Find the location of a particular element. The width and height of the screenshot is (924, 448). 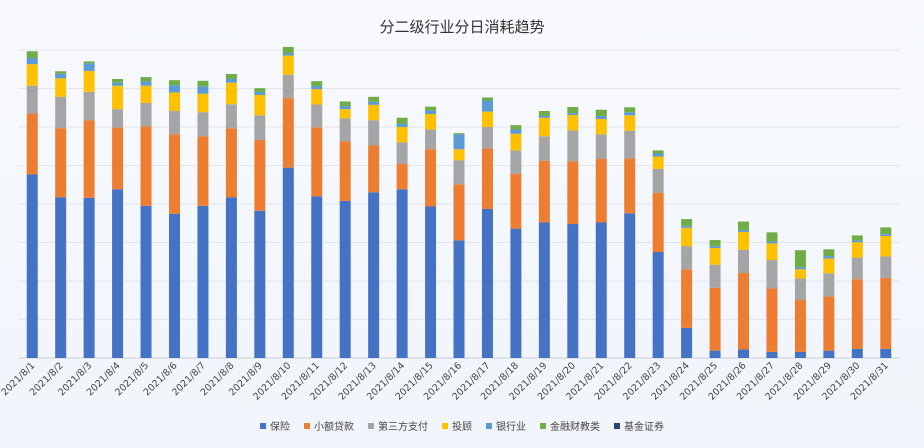

legend-item: 金融财教类 is located at coordinates (570, 425).